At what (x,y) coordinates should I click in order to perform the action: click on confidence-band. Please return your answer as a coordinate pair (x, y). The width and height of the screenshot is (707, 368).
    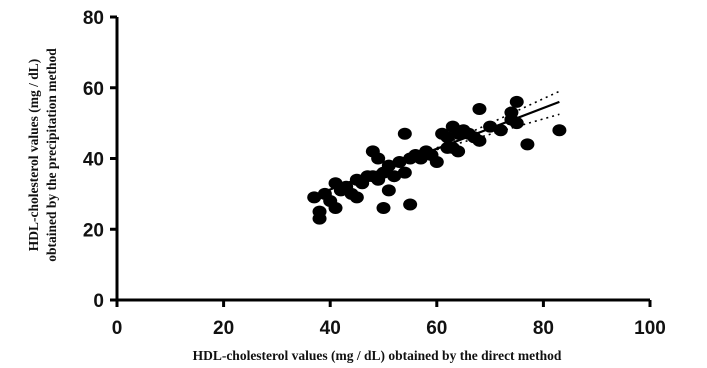
    Looking at the image, I should click on (498, 120).